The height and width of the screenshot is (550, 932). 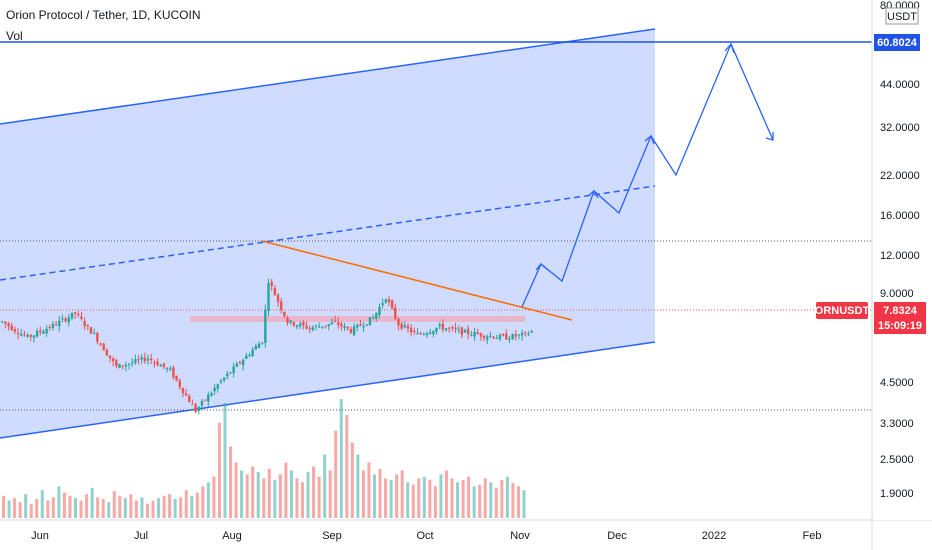 What do you see at coordinates (520, 536) in the screenshot?
I see `time-tick-label: Nov` at bounding box center [520, 536].